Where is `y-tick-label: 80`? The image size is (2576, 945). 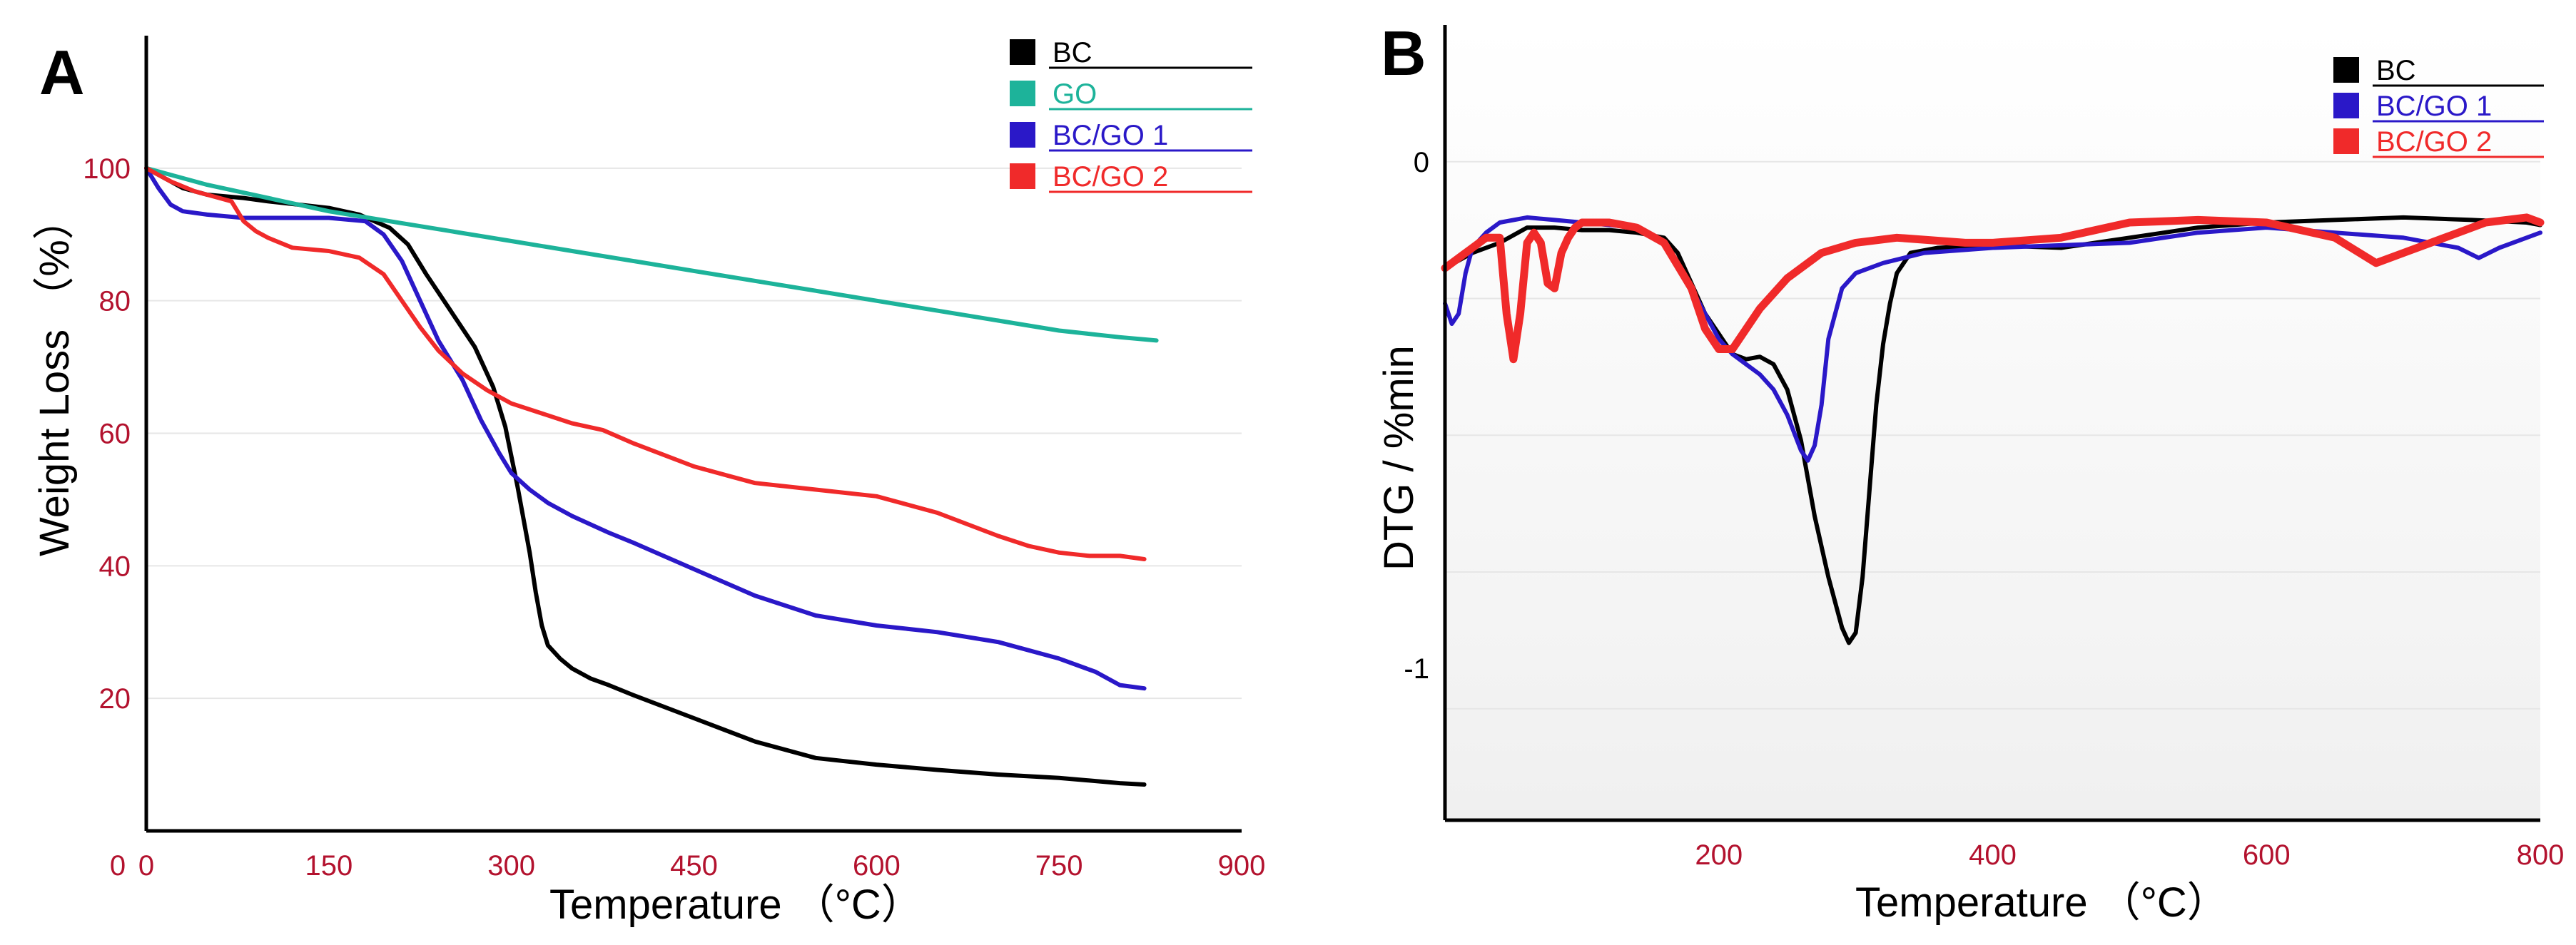
y-tick-label: 80 is located at coordinates (115, 301).